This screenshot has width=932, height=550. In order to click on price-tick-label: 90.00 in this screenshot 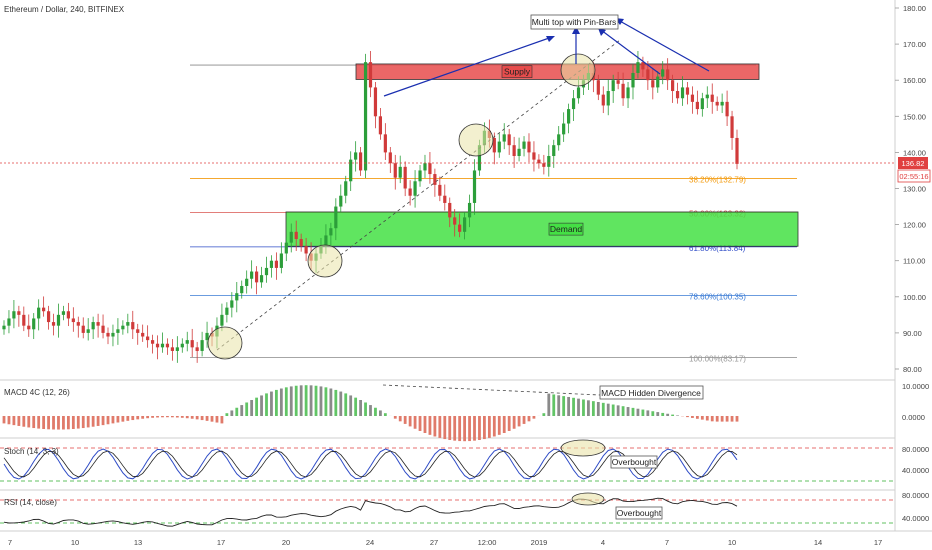, I will do `click(912, 333)`.